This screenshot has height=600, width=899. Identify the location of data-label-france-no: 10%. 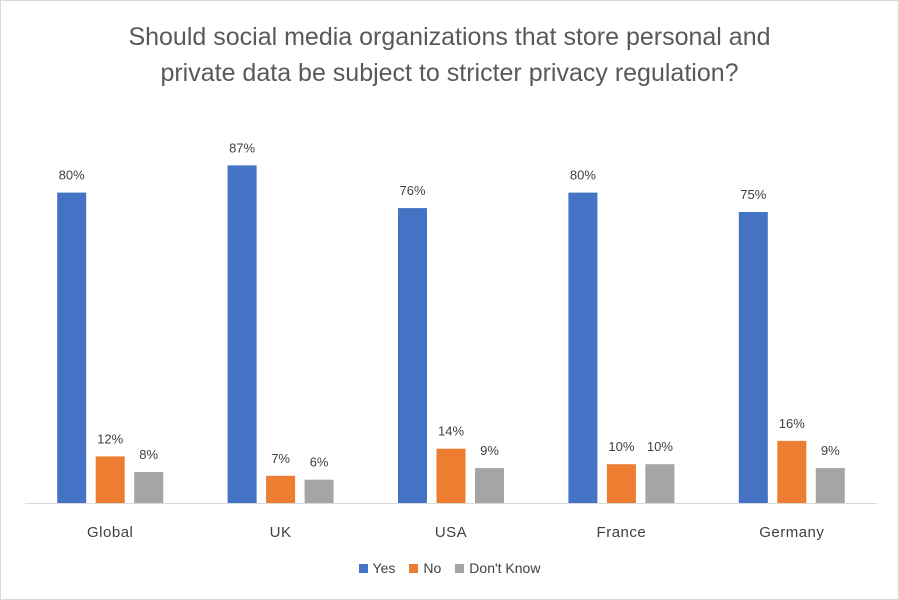
(621, 446).